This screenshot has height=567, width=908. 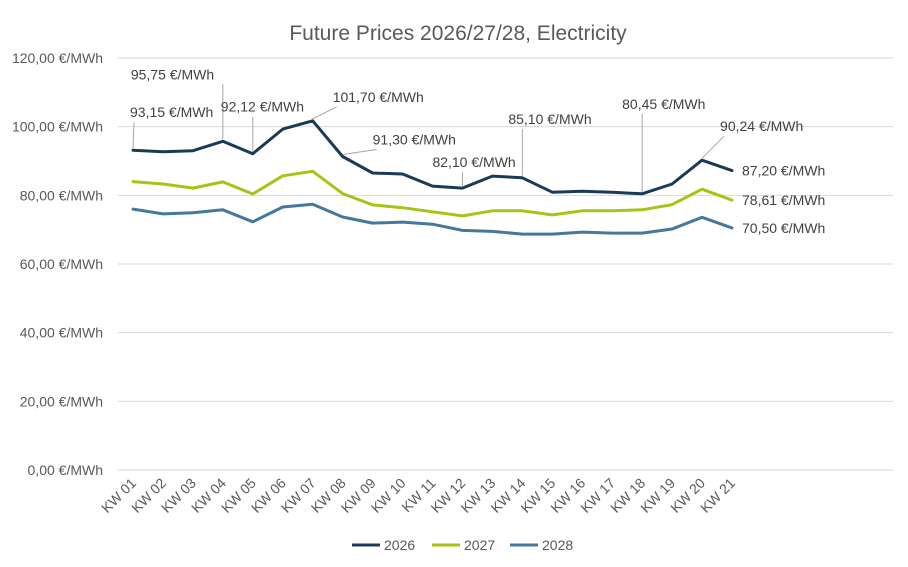 I want to click on x-tick-label: KW 21, so click(x=717, y=495).